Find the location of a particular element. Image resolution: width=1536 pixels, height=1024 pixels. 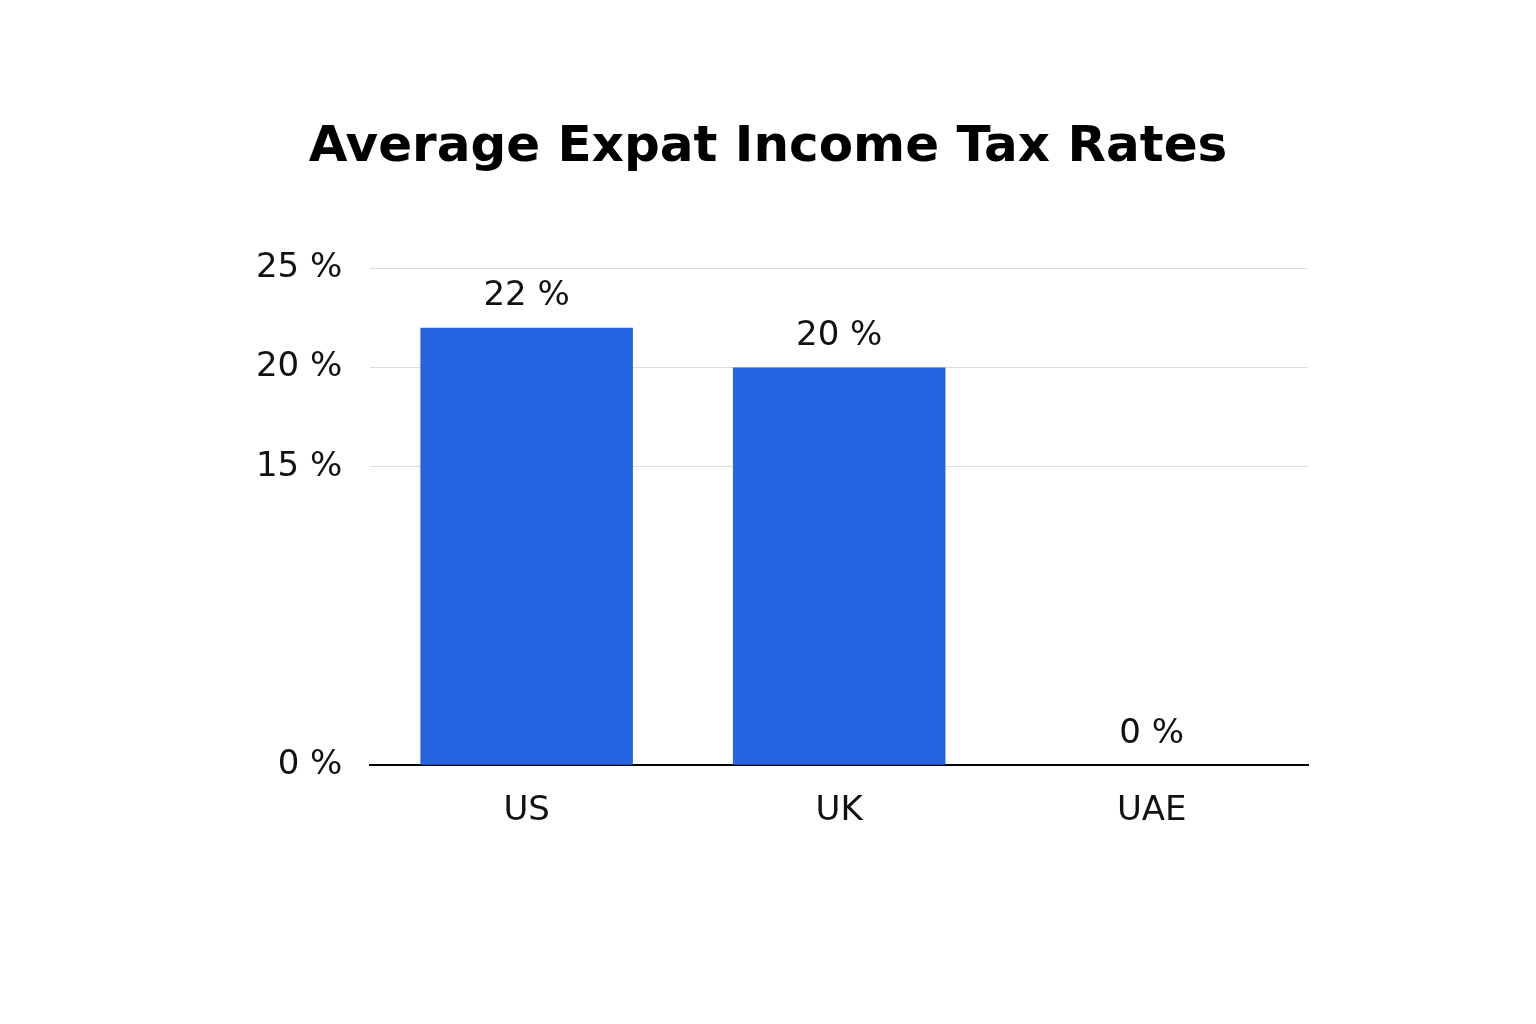

y-tick-label: 25 % is located at coordinates (299, 264).